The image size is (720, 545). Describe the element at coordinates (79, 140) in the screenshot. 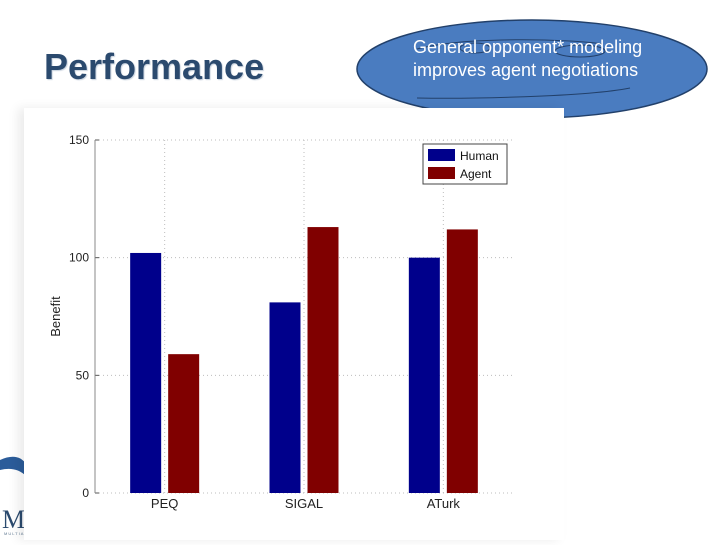

I see `y-tick-label: 150` at that location.